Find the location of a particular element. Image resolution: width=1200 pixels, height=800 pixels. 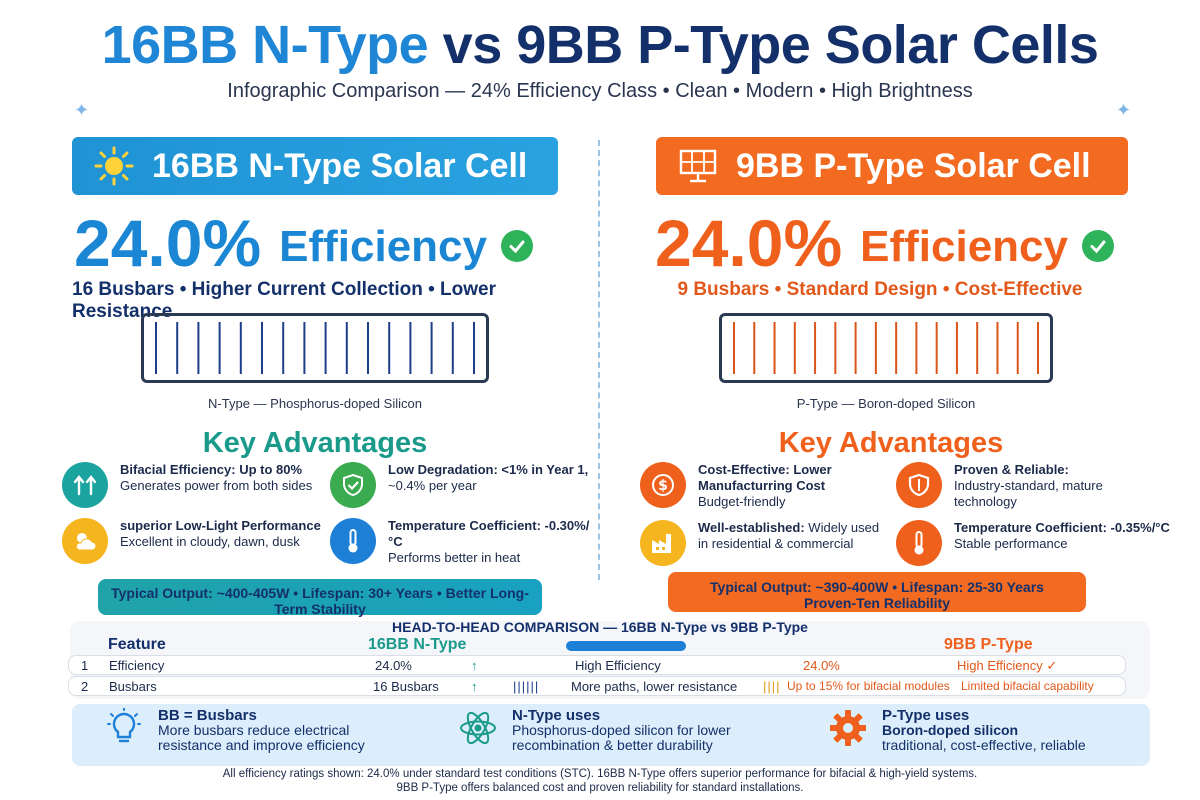

center-divider is located at coordinates (599, 360).